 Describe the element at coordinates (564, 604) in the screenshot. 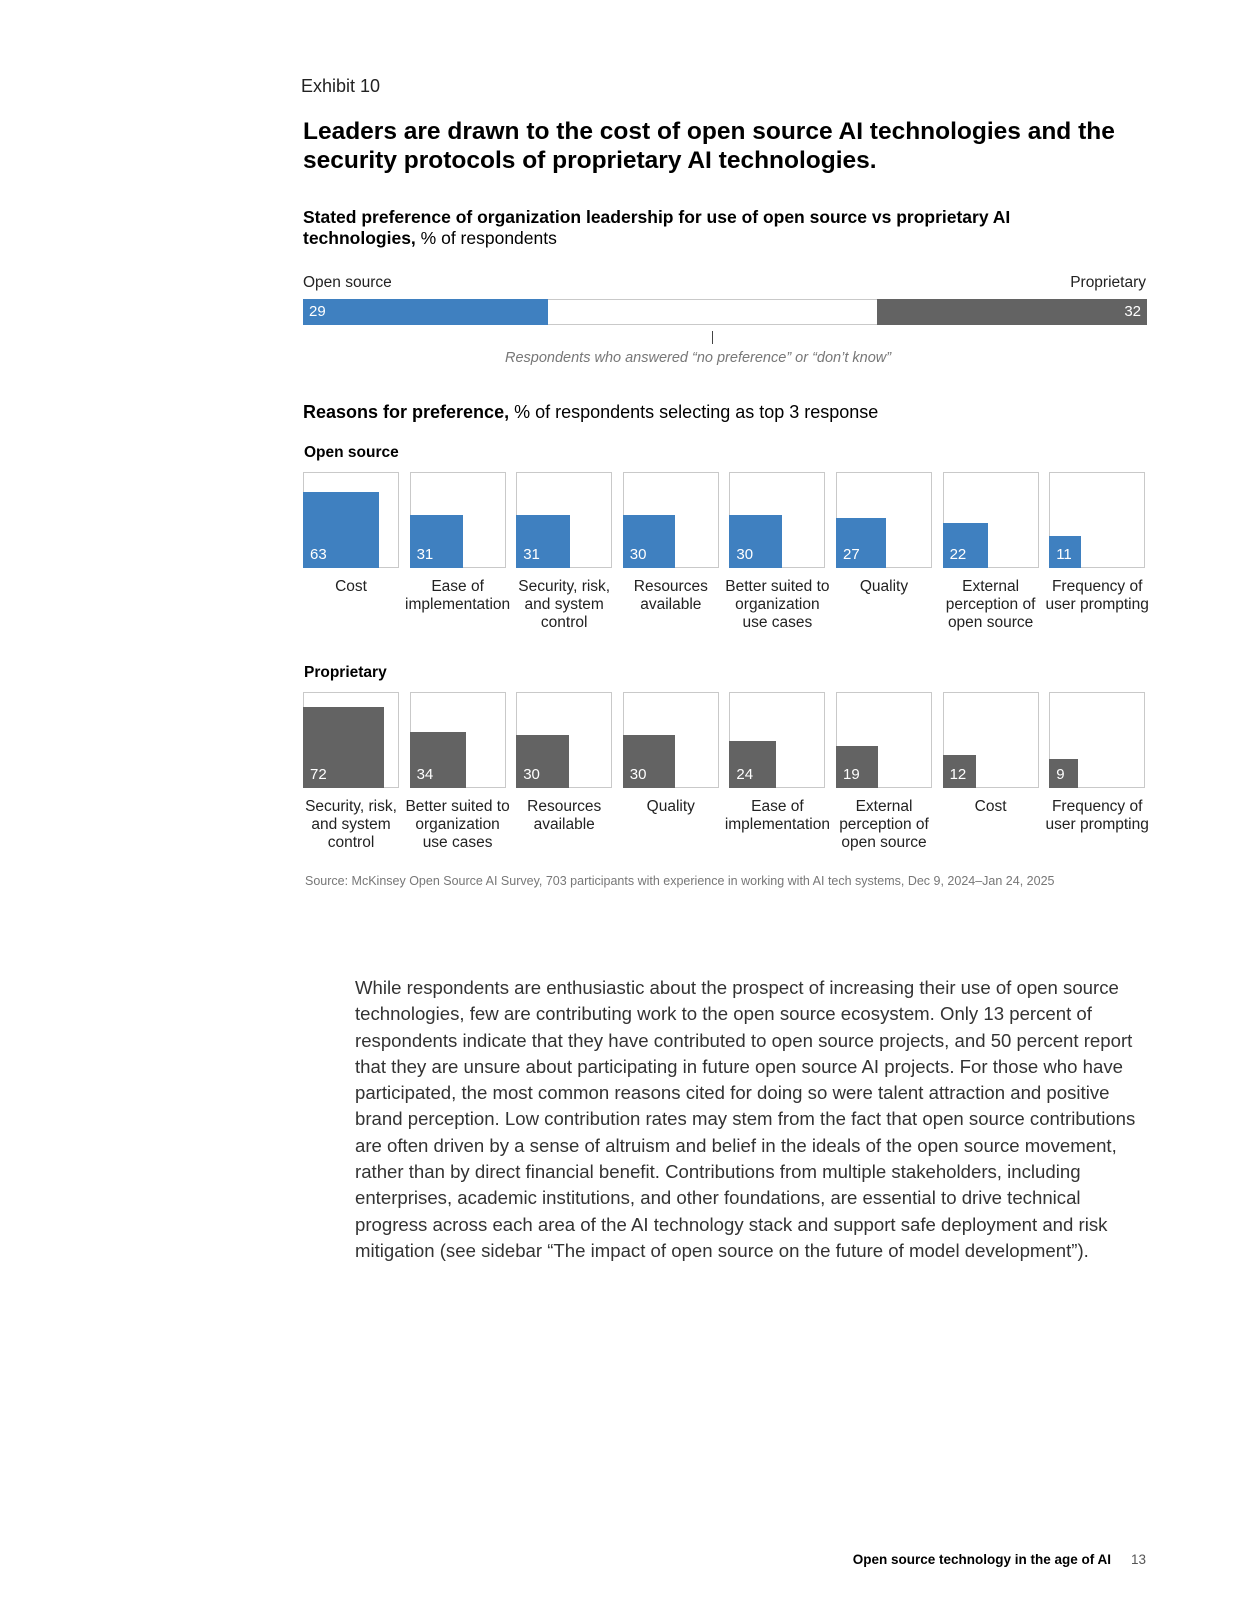

I see `open-source-category-label: Security, risk, and system control` at that location.